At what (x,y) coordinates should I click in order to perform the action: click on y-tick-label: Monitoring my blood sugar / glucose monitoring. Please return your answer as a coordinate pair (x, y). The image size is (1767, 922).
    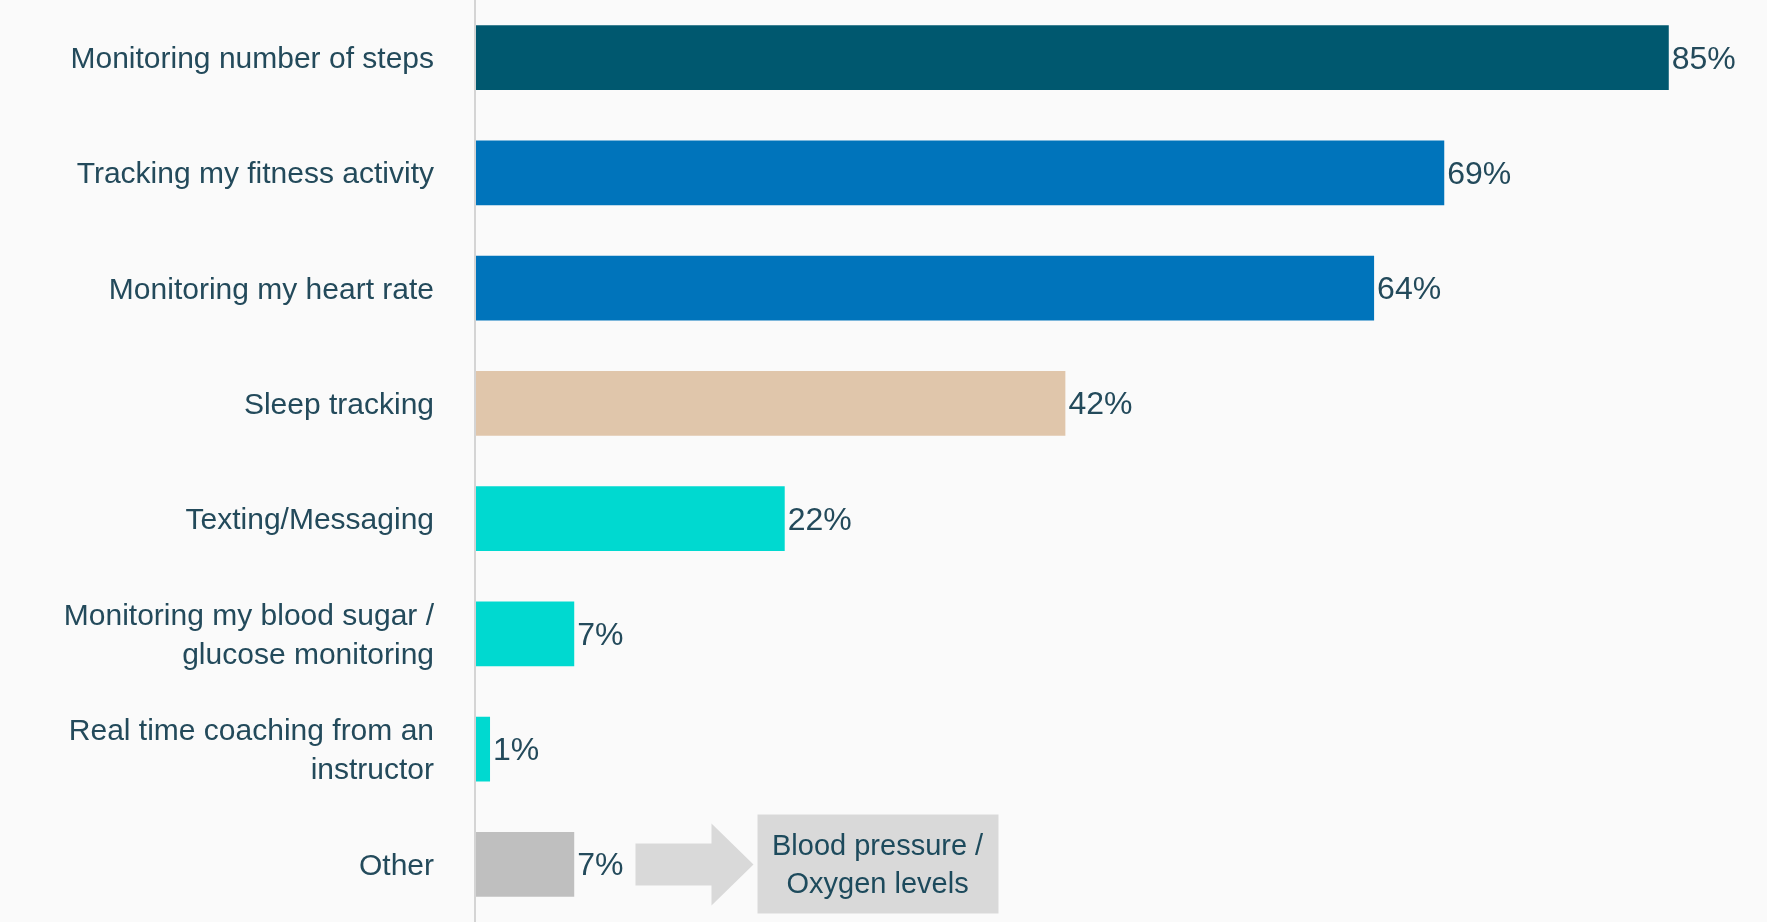
    Looking at the image, I should click on (249, 633).